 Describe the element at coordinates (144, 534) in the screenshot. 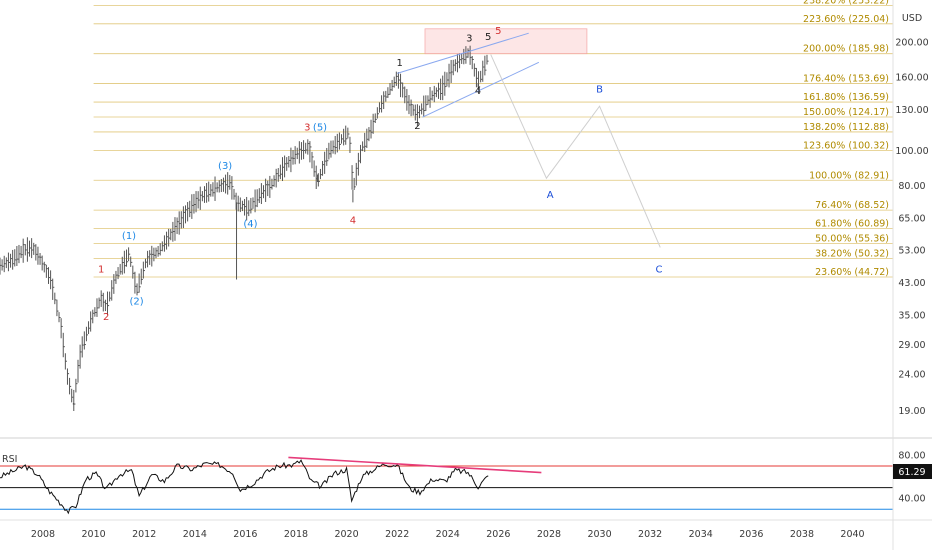

I see `x-tick-label: 2012` at that location.